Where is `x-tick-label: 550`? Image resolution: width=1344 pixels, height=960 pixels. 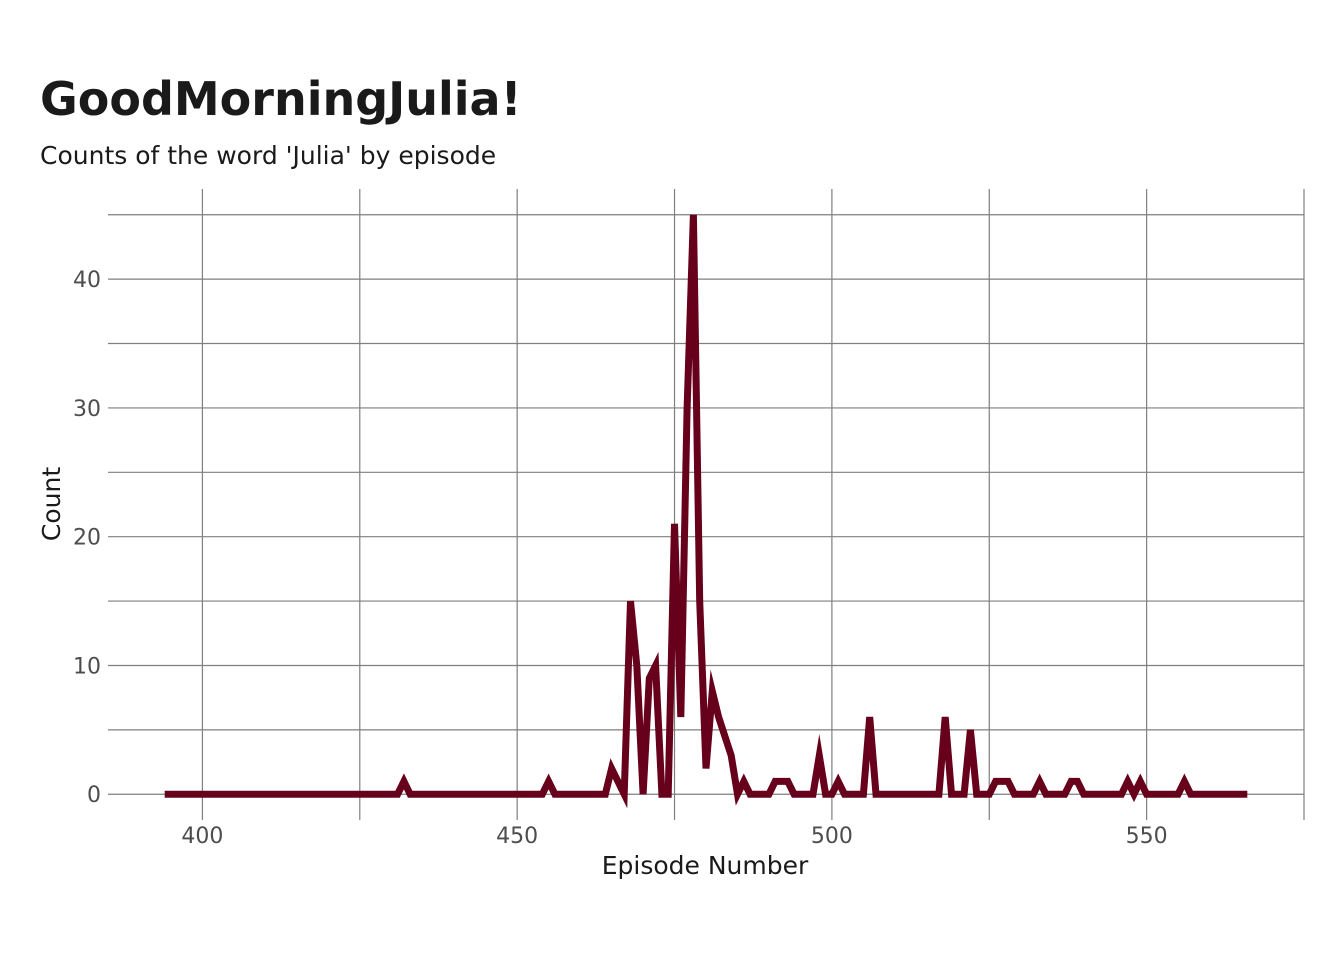 x-tick-label: 550 is located at coordinates (1147, 836).